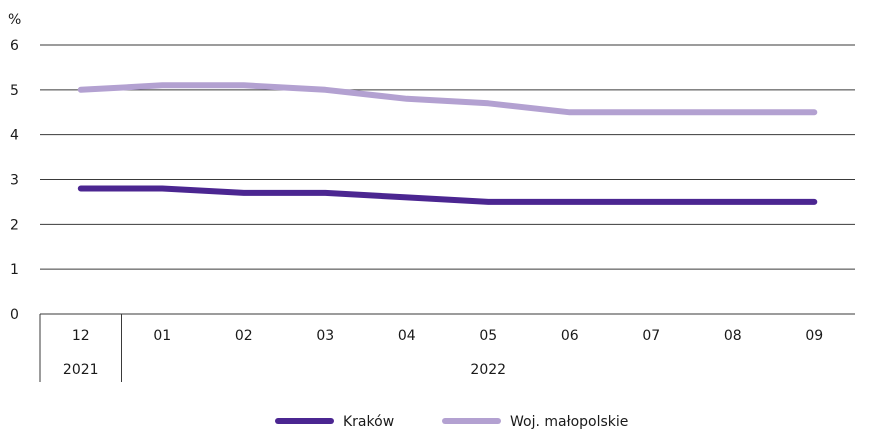 Image resolution: width=871 pixels, height=430 pixels. Describe the element at coordinates (81, 336) in the screenshot. I see `x-tick-label: 12` at that location.